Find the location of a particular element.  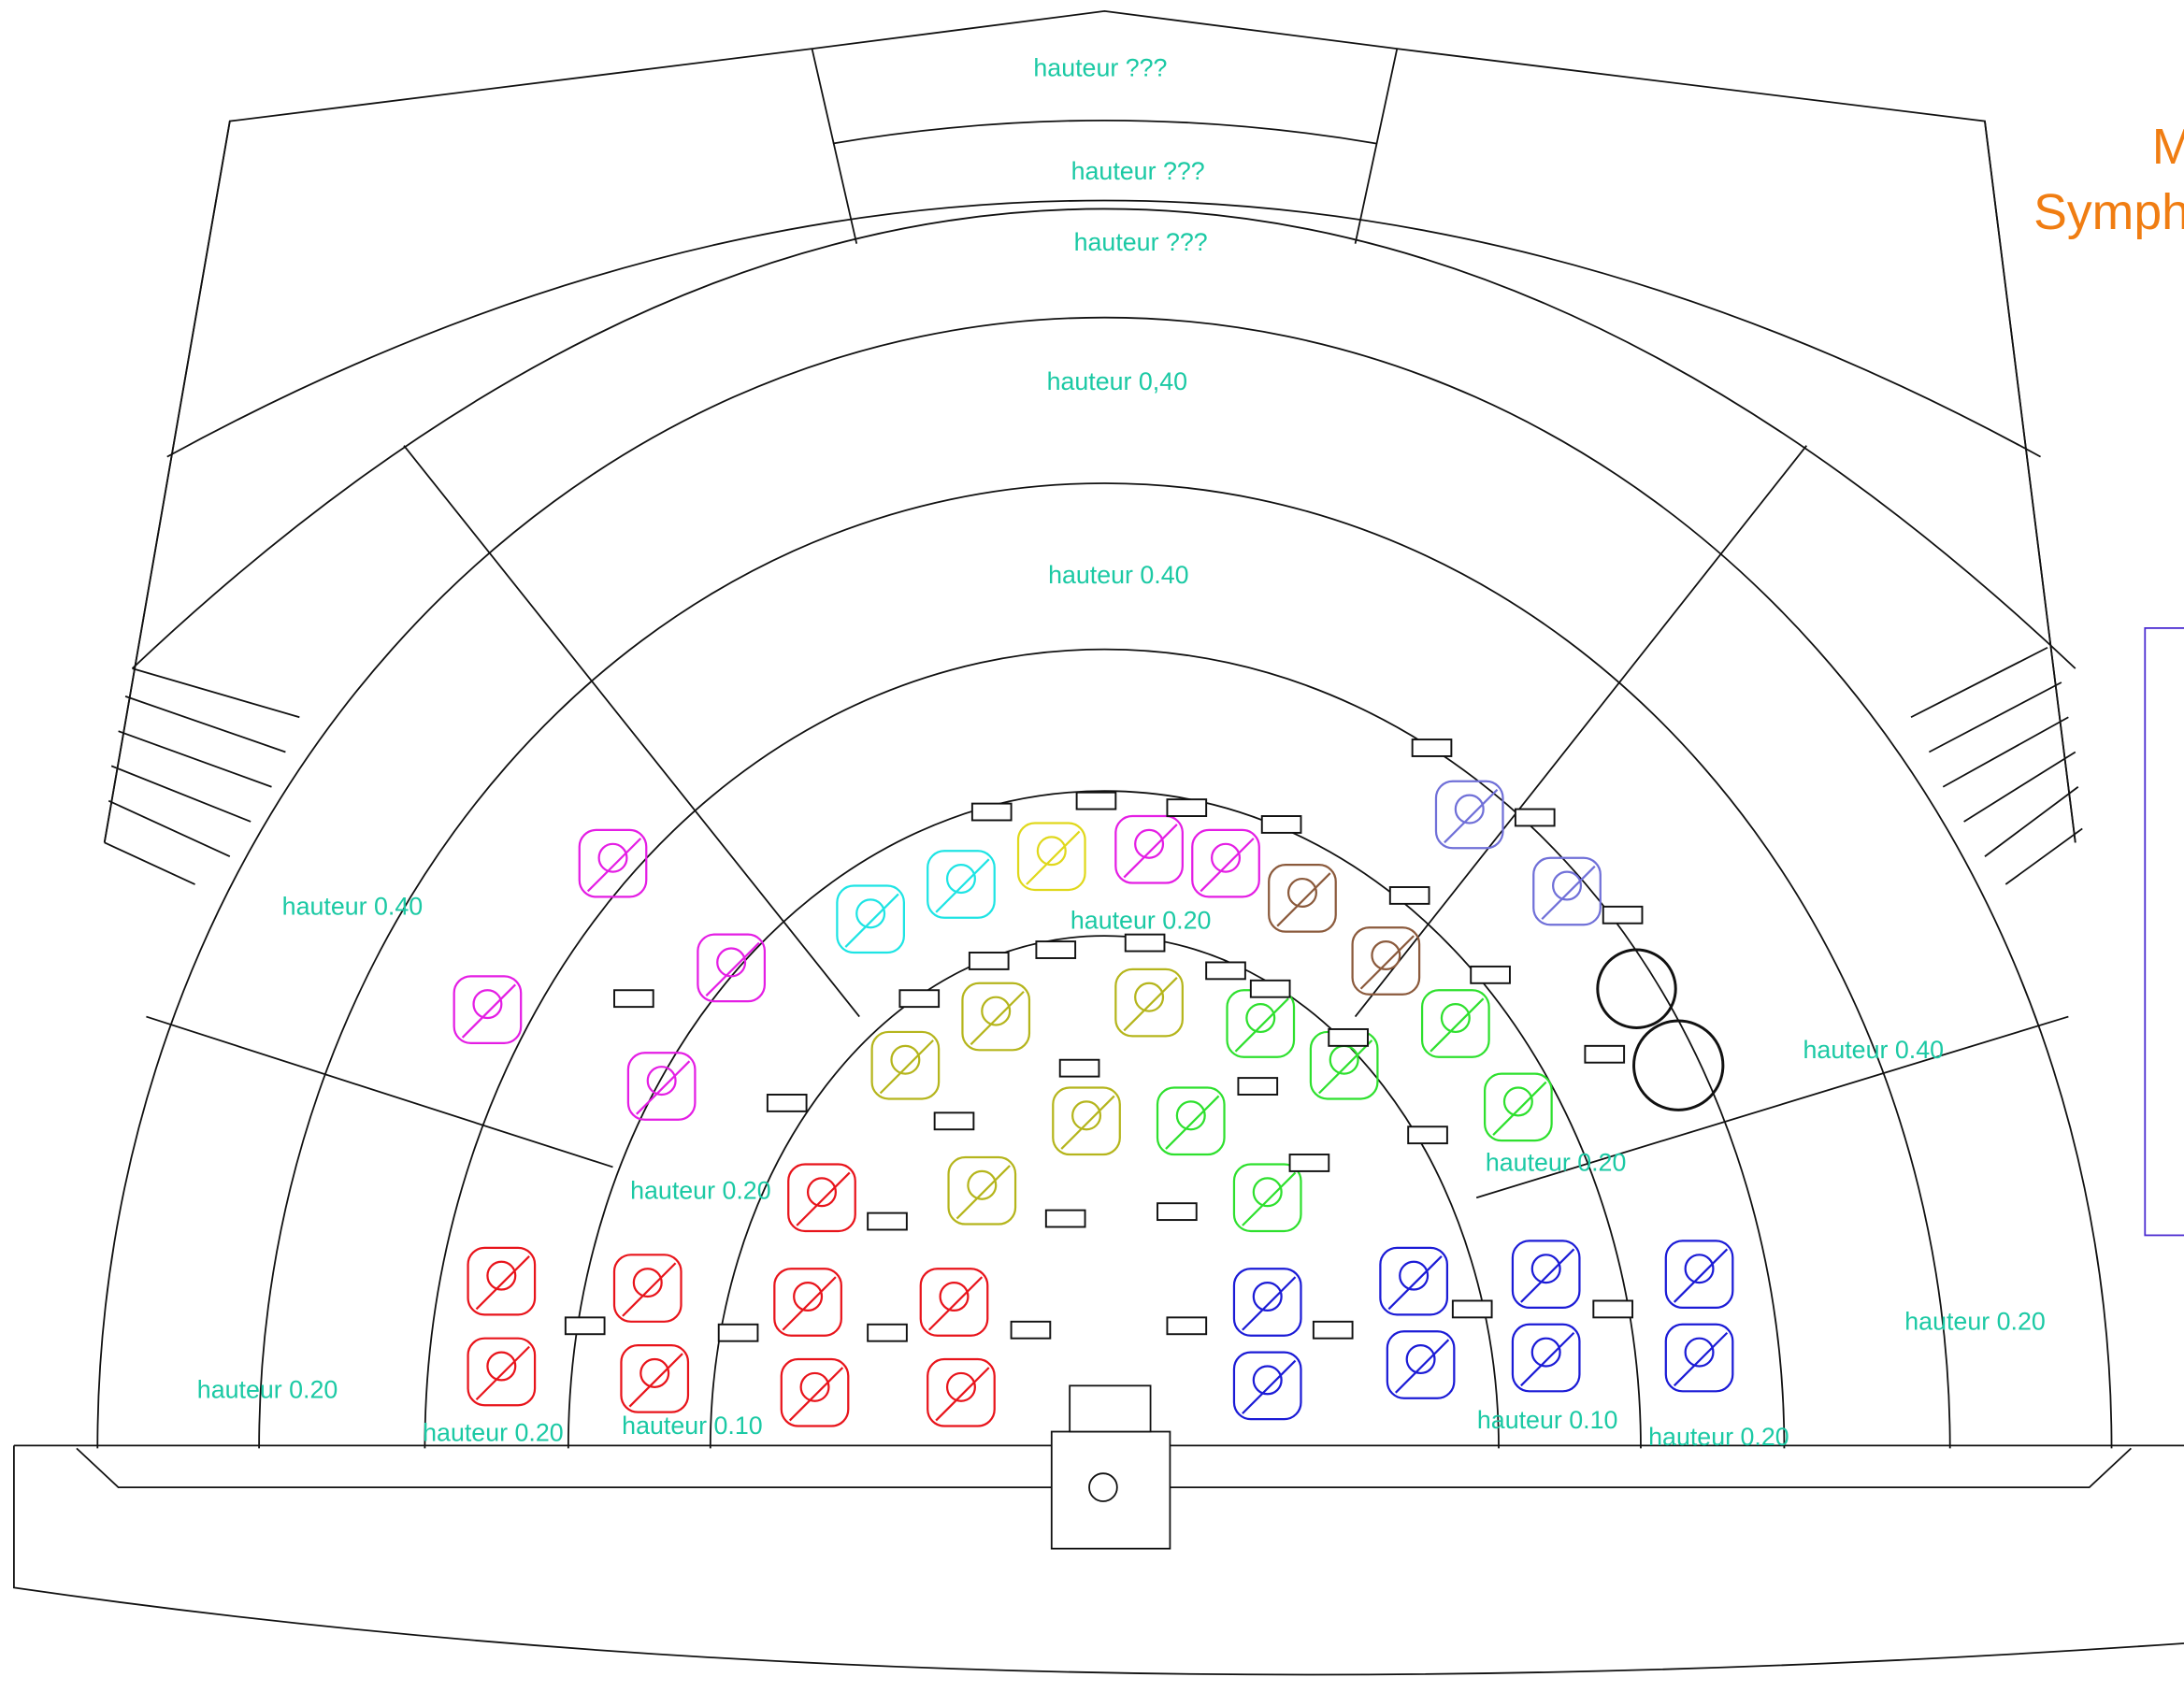

height-label: hauteur 0.40 is located at coordinates (1118, 575).